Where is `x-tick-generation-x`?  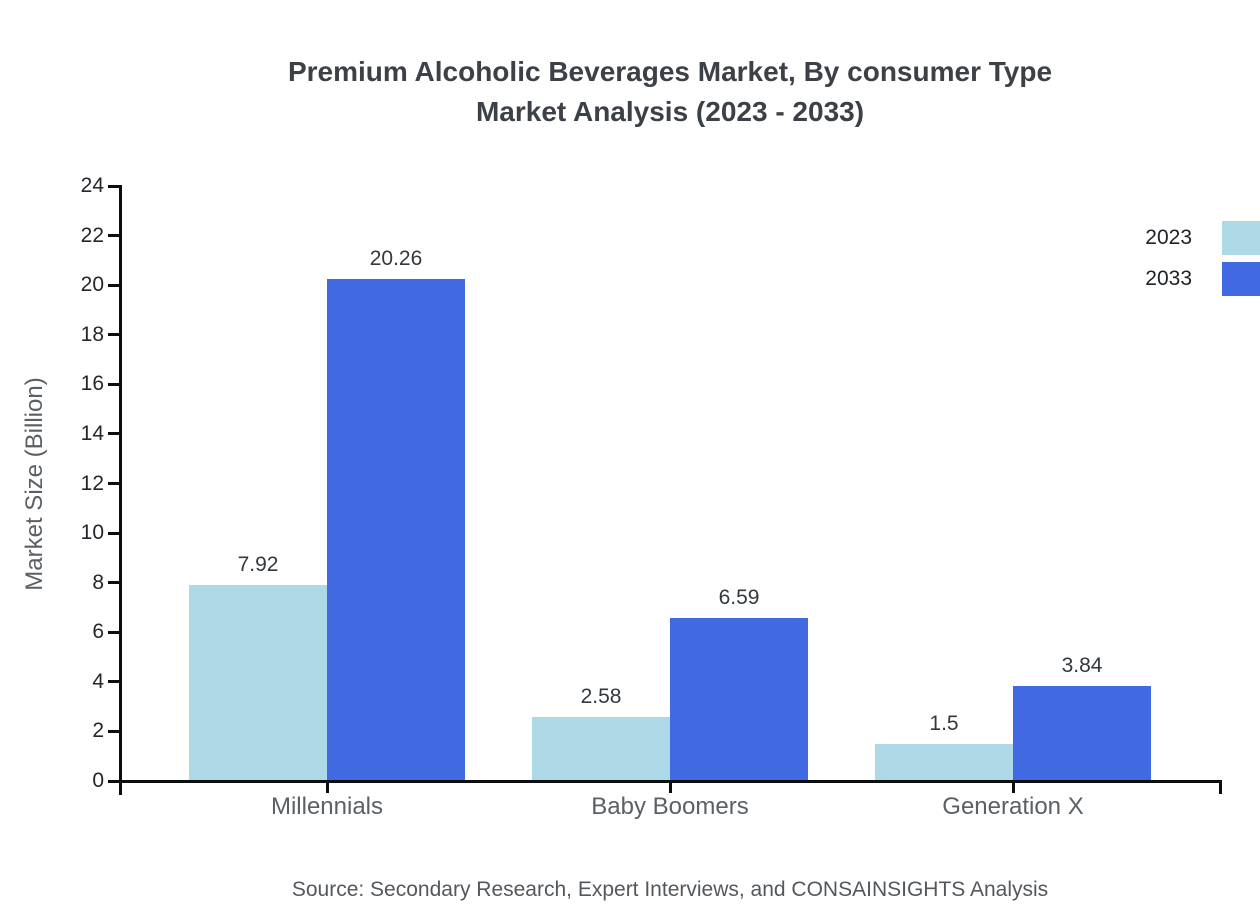
x-tick-generation-x is located at coordinates (1013, 786).